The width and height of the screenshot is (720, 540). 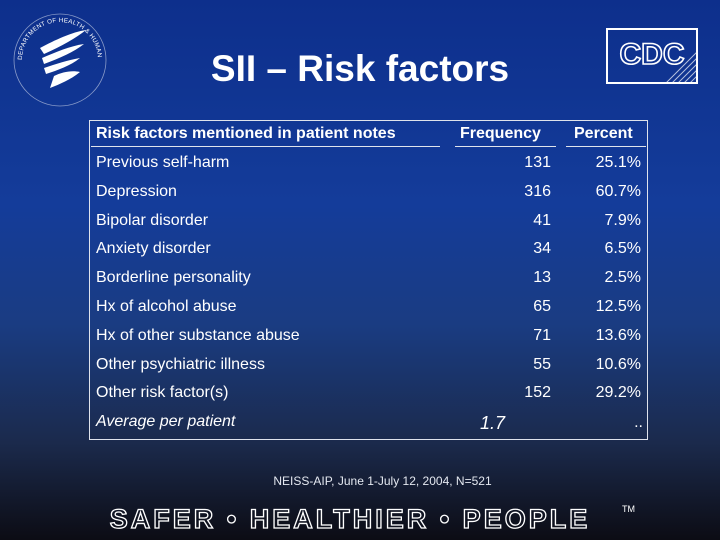 What do you see at coordinates (153, 248) in the screenshot?
I see `risk-factor-label: Anxiety disorder` at bounding box center [153, 248].